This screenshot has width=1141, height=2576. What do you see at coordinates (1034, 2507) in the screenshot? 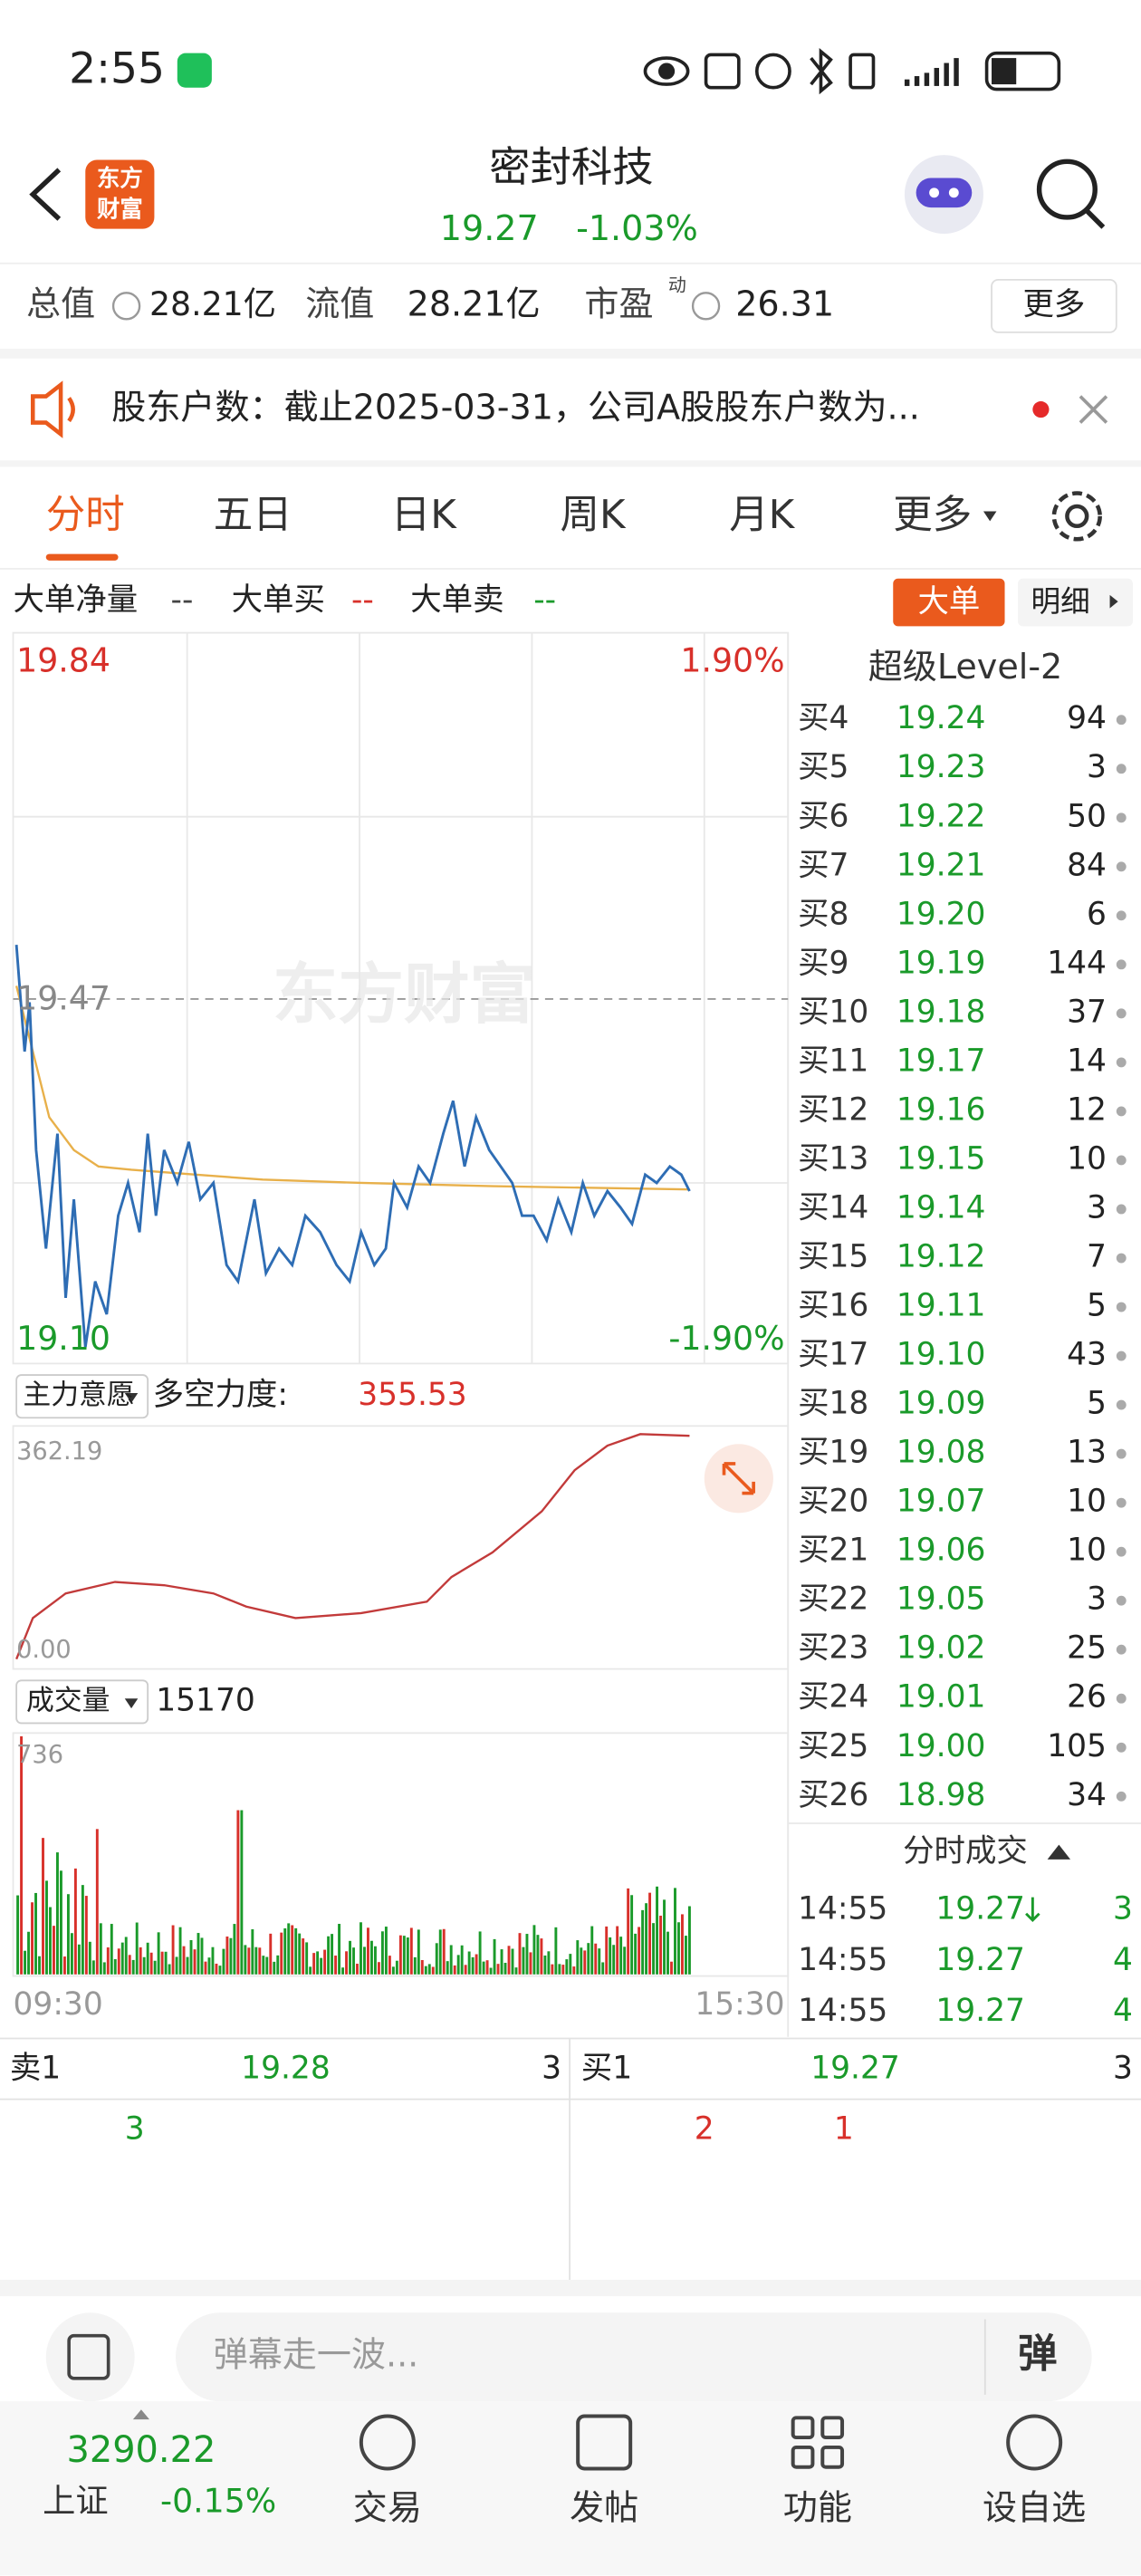
I see `nav-item: 设自选` at bounding box center [1034, 2507].